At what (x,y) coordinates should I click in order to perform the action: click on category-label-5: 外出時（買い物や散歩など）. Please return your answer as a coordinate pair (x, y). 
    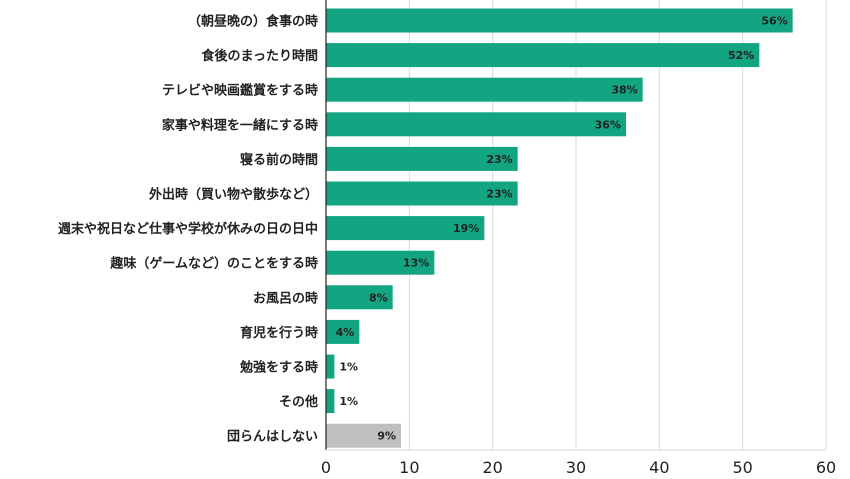
    Looking at the image, I should click on (233, 195).